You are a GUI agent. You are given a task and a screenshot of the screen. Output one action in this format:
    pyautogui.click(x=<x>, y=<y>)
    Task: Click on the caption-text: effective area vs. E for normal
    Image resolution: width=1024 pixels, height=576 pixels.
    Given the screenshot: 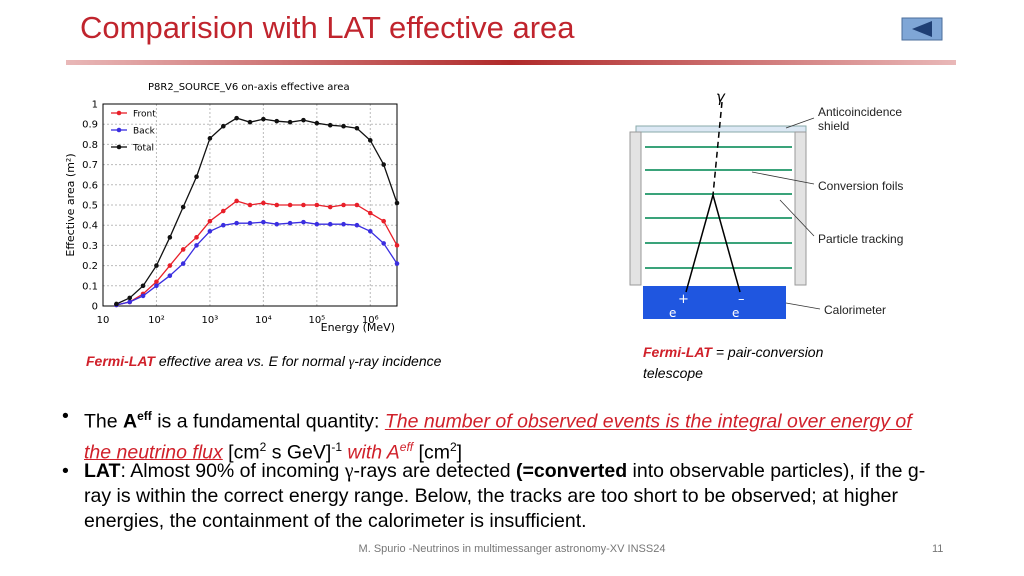 What is the action you would take?
    pyautogui.click(x=251, y=361)
    